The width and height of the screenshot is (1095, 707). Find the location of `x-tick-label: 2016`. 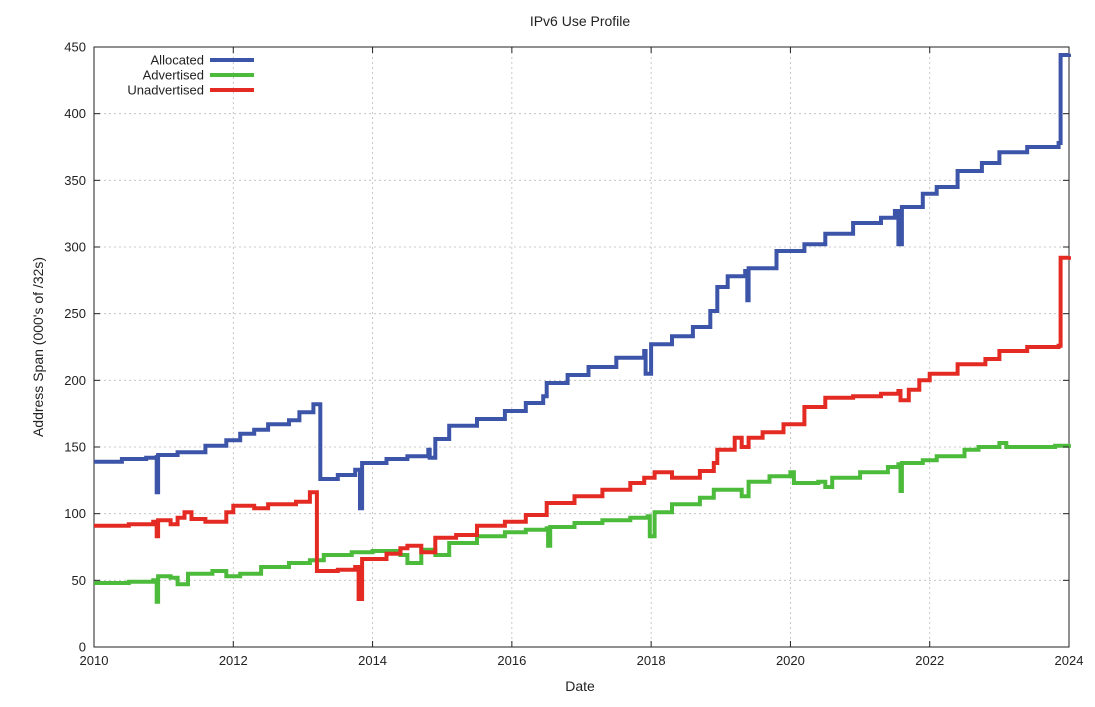

x-tick-label: 2016 is located at coordinates (511, 660).